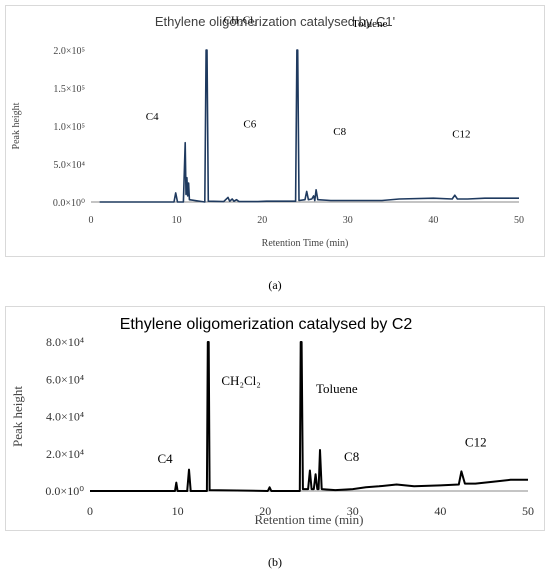 Image resolution: width=550 pixels, height=571 pixels. I want to click on peak-annotation-a: CH₂Cl₂, so click(241, 20).